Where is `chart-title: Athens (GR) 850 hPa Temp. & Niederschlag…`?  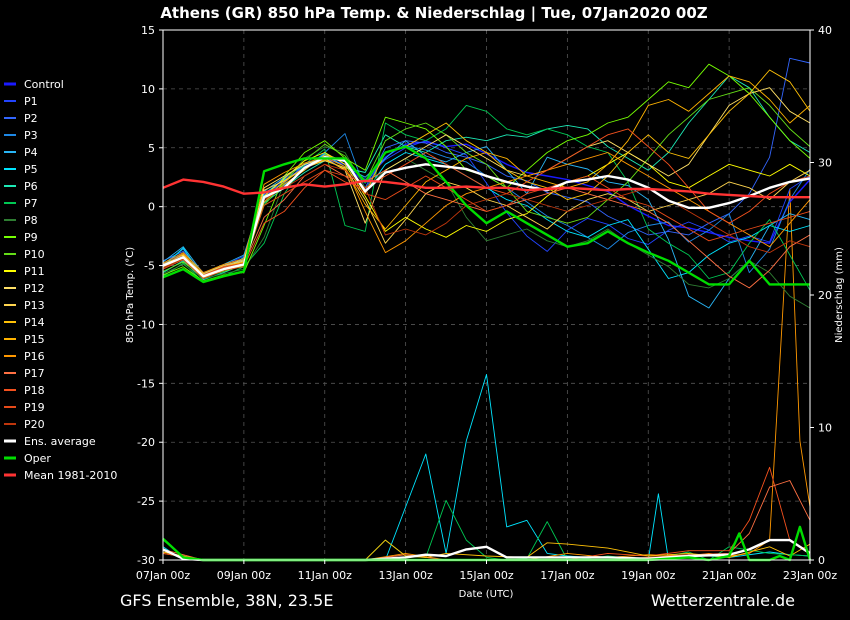
chart-title: Athens (GR) 850 hPa Temp. & Niederschlag… is located at coordinates (433, 13).